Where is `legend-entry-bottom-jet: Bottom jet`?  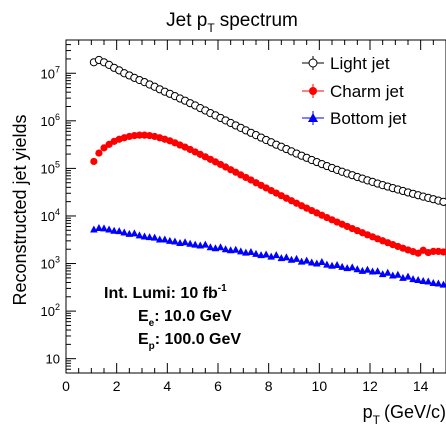 legend-entry-bottom-jet: Bottom jet is located at coordinates (354, 118).